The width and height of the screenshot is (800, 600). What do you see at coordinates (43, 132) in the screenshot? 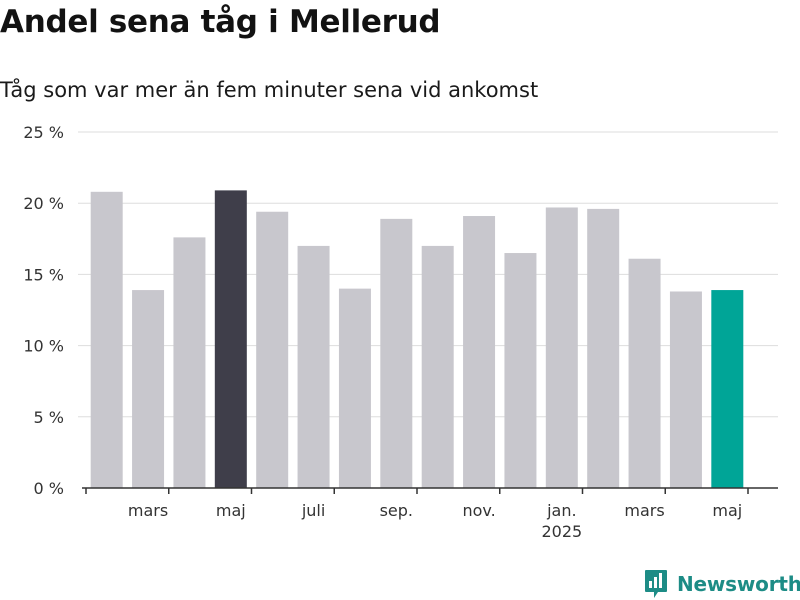
I see `y-tick-label: 25 %` at bounding box center [43, 132].